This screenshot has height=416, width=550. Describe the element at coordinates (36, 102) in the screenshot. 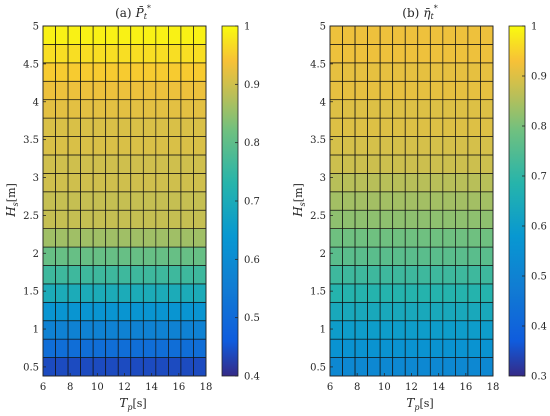

I see `y-tick-label: 4` at that location.